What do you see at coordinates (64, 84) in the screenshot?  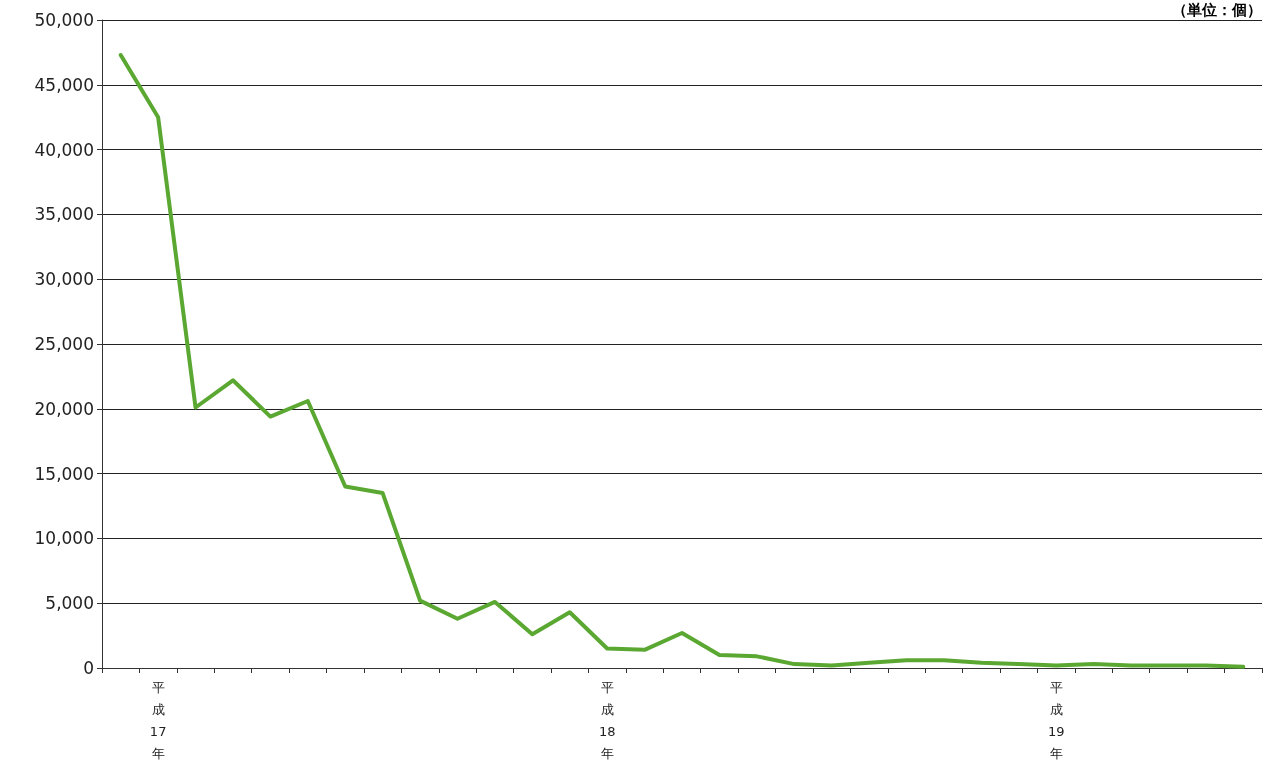 I see `y-tick-label: 45,000` at bounding box center [64, 84].